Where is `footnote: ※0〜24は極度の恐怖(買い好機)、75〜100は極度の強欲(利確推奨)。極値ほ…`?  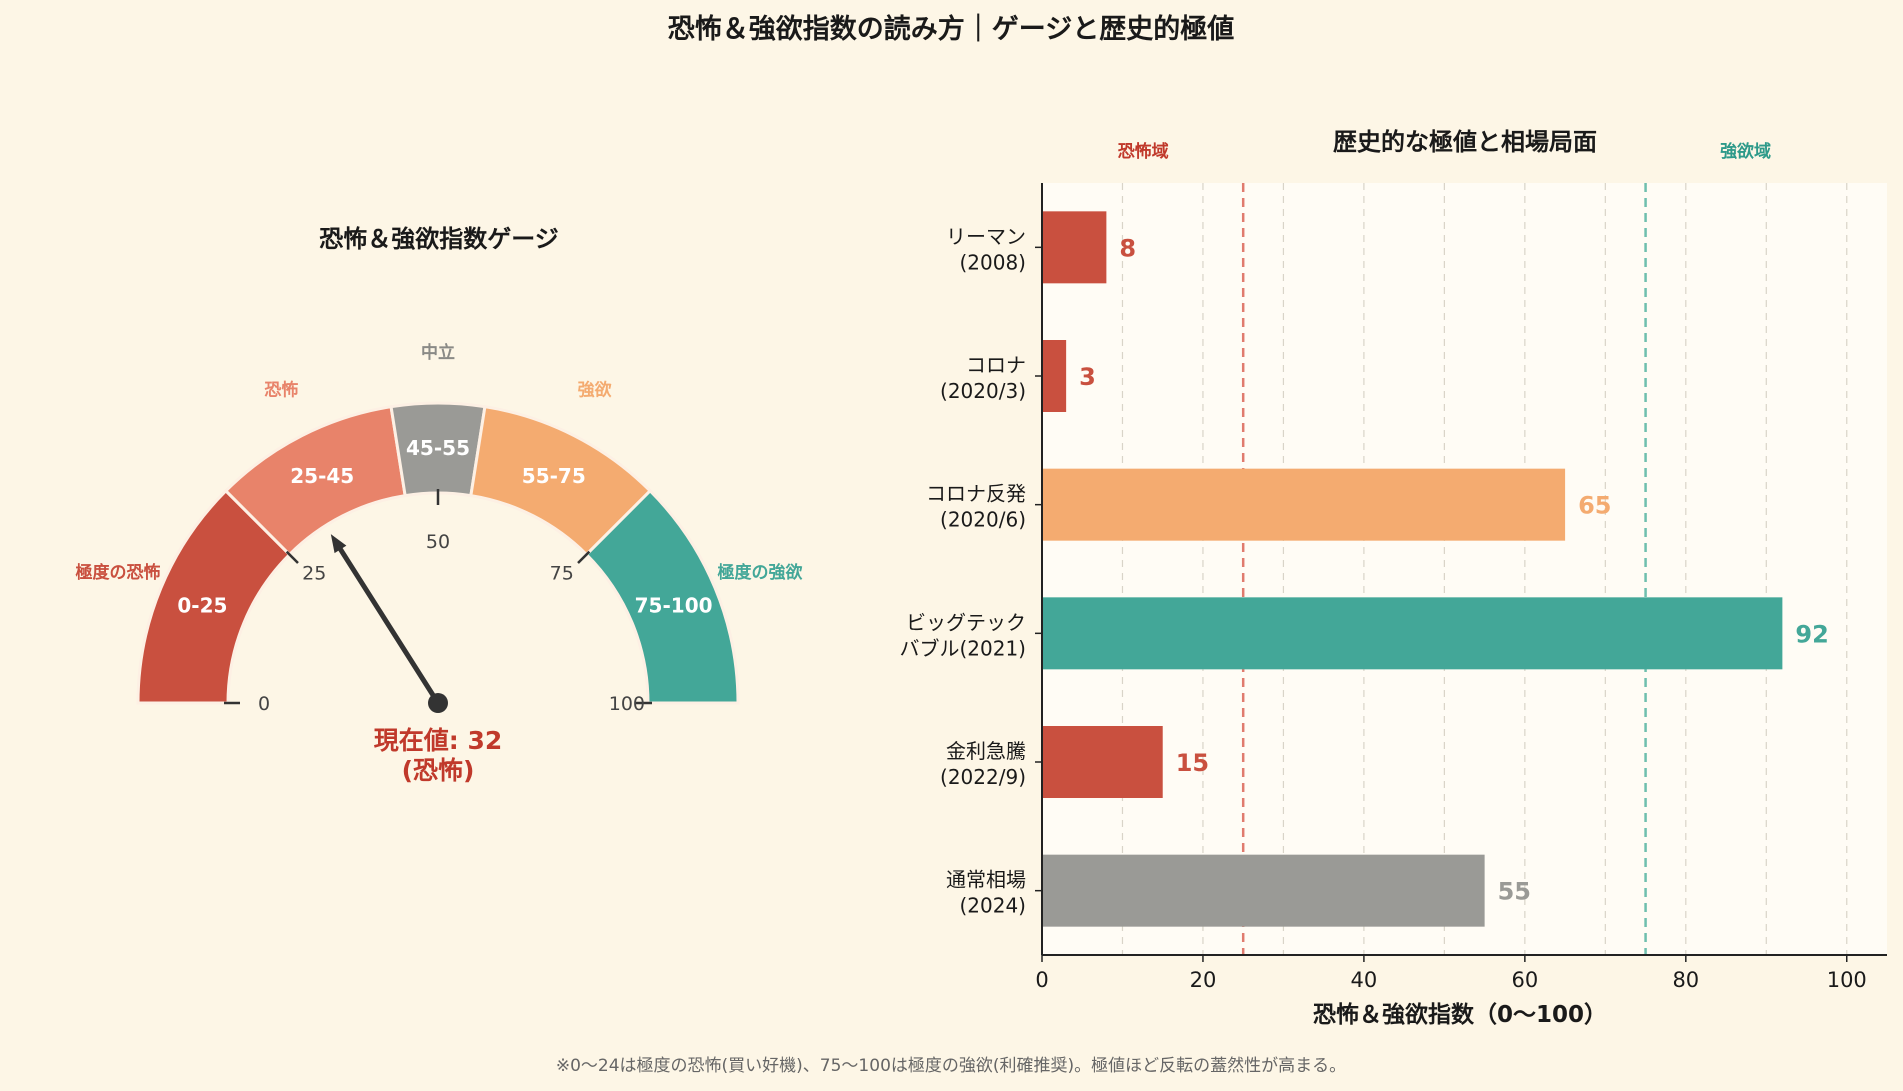
footnote: ※0〜24は極度の恐怖(買い好機)、75〜100は極度の強欲(利確推奨)。極値ほ… is located at coordinates (951, 1066).